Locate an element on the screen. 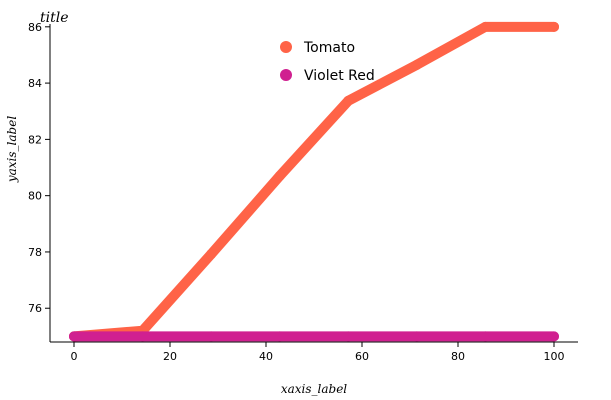  x-tick-label: 40 is located at coordinates (266, 356).